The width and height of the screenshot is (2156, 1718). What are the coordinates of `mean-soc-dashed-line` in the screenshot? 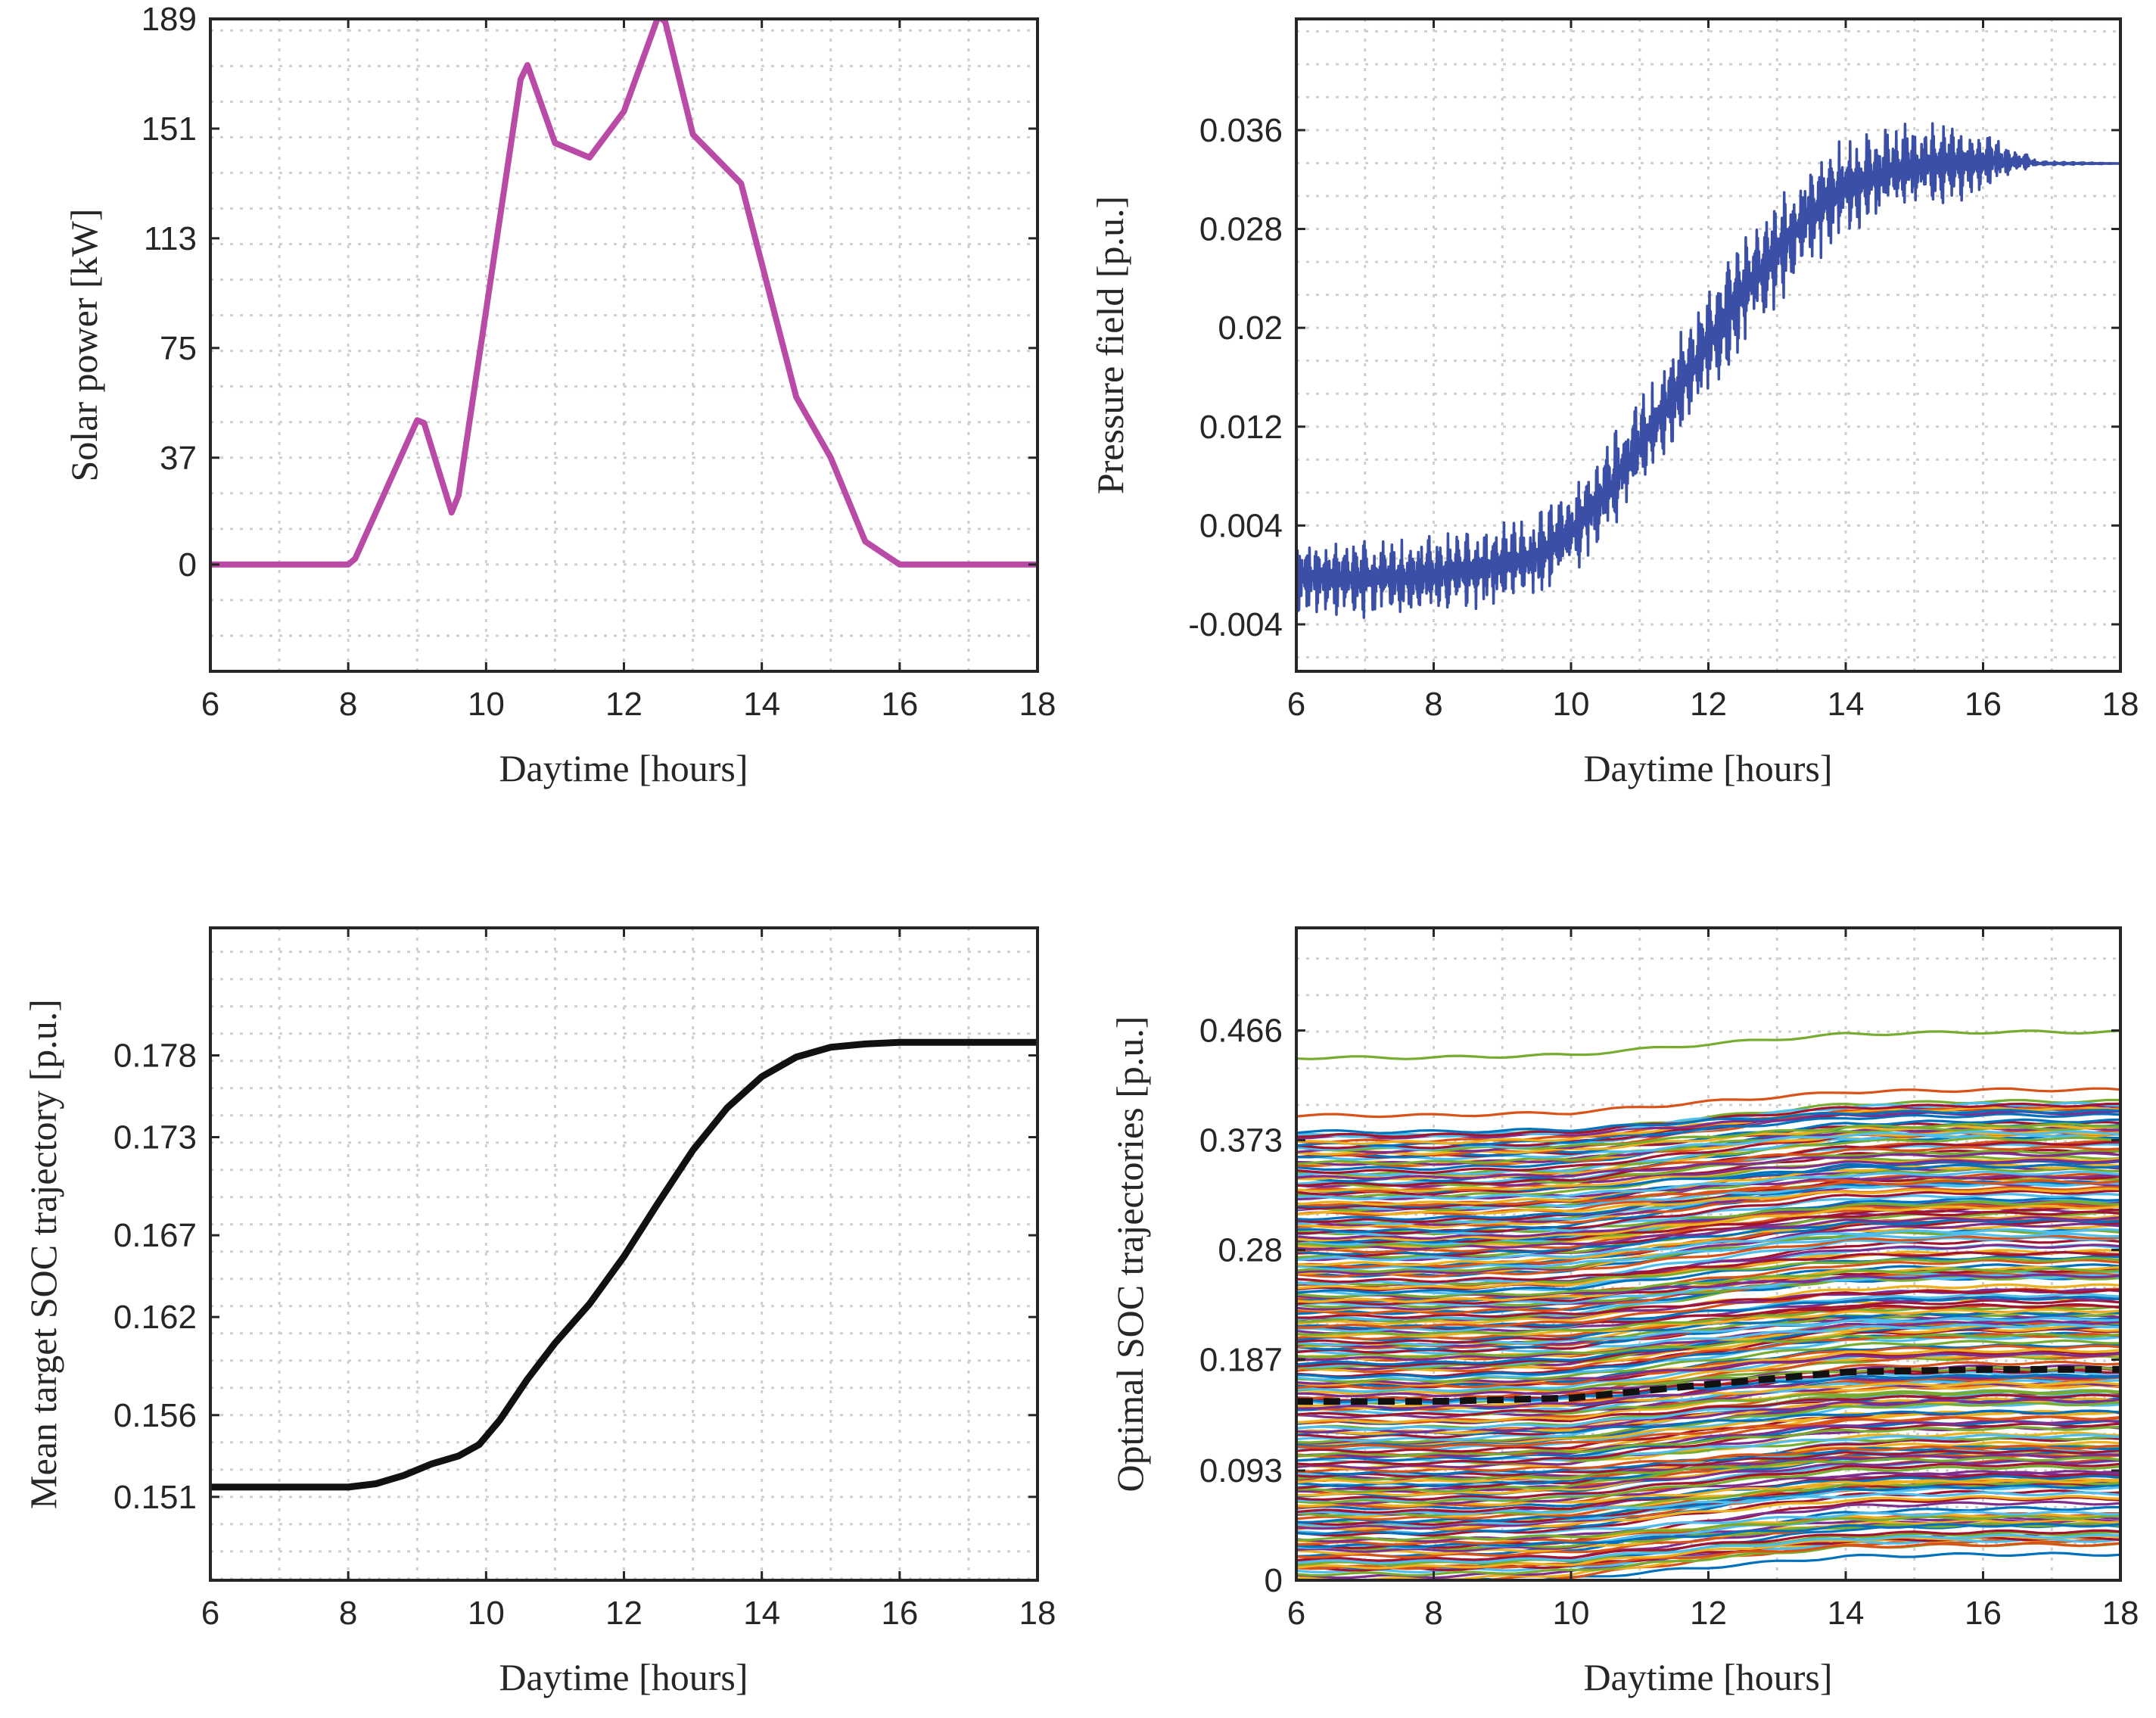 It's located at (1708, 1385).